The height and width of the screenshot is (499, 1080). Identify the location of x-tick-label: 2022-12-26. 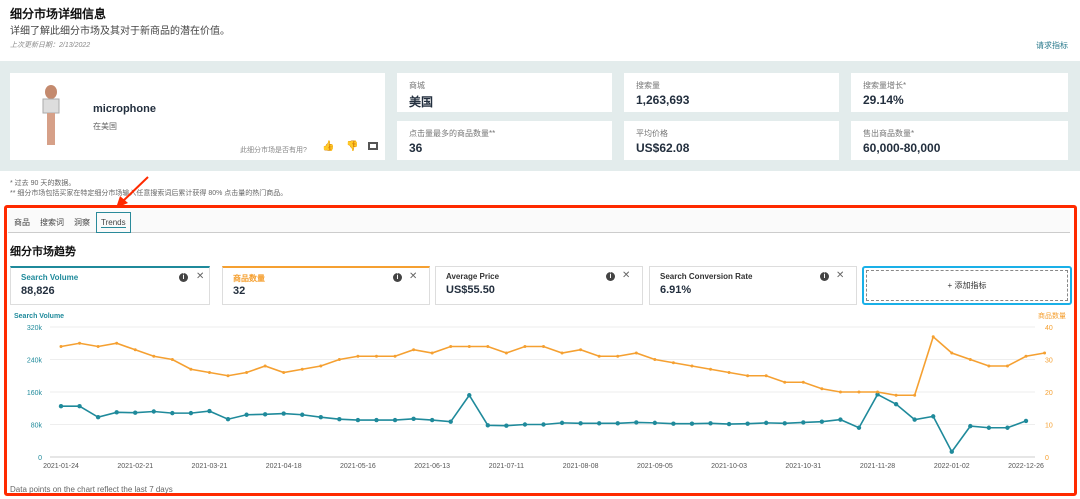
(1026, 466).